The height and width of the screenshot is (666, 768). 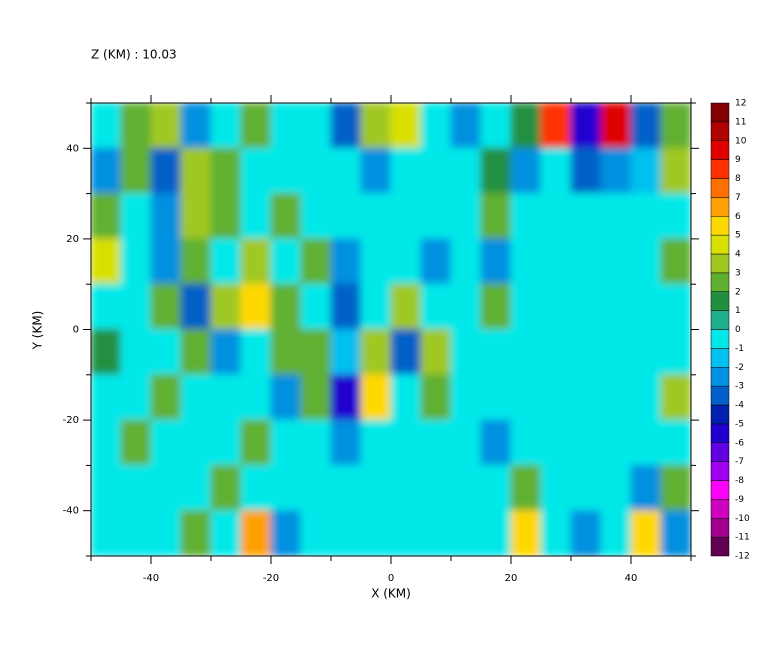 I want to click on colorbar-label: -1, so click(x=739, y=349).